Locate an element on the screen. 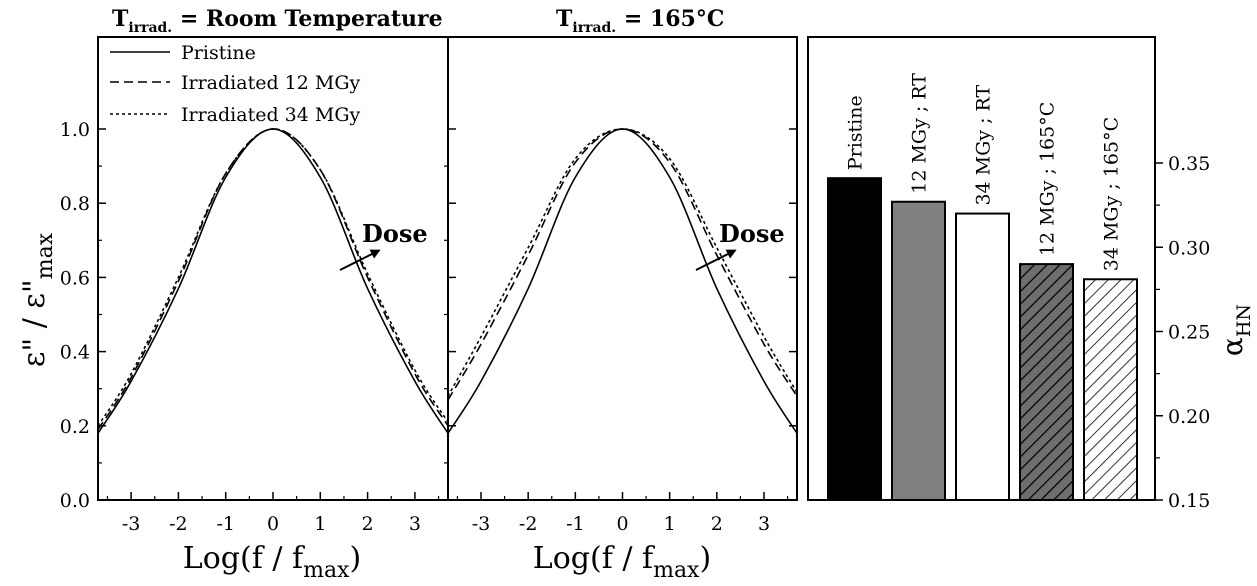 The width and height of the screenshot is (1257, 586). y-axis-title-alpha: αHN is located at coordinates (1235, 330).